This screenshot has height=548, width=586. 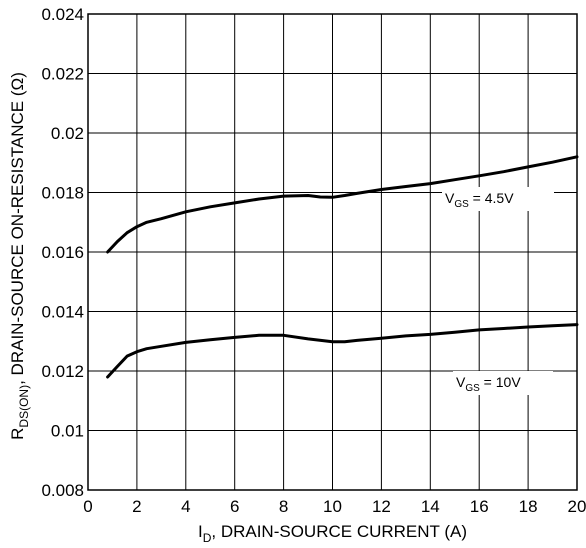 I want to click on y-tick-label: 0.018, so click(x=62, y=193).